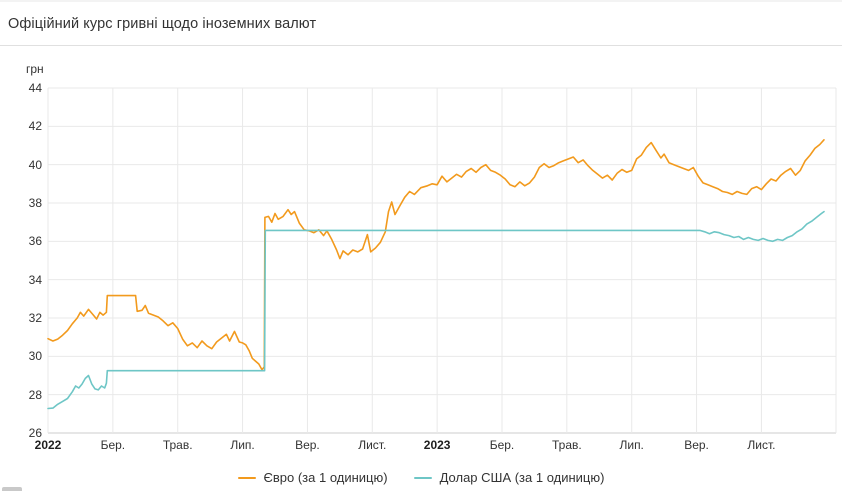 Image resolution: width=842 pixels, height=491 pixels. What do you see at coordinates (35, 394) in the screenshot?
I see `y-tick-label: 28` at bounding box center [35, 394].